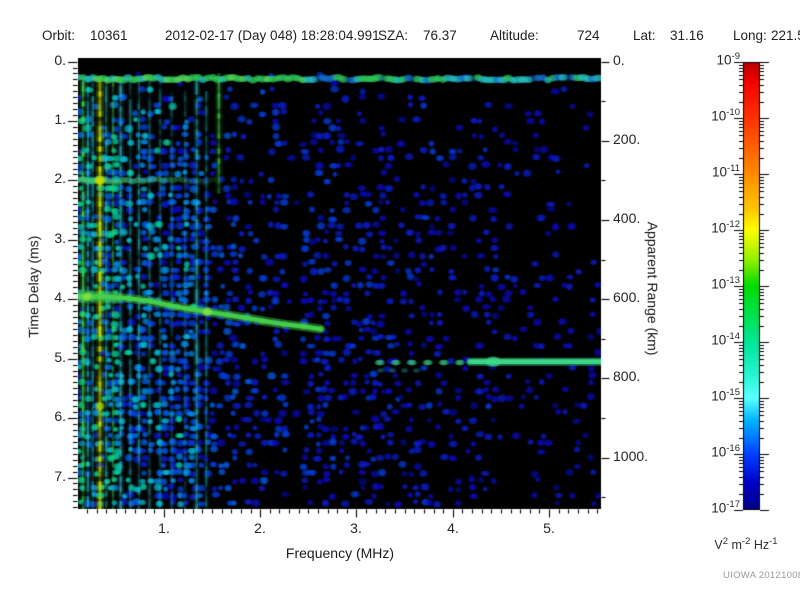 This screenshot has width=800, height=600. What do you see at coordinates (59, 35) in the screenshot?
I see `orbit-label: Orbit:` at bounding box center [59, 35].